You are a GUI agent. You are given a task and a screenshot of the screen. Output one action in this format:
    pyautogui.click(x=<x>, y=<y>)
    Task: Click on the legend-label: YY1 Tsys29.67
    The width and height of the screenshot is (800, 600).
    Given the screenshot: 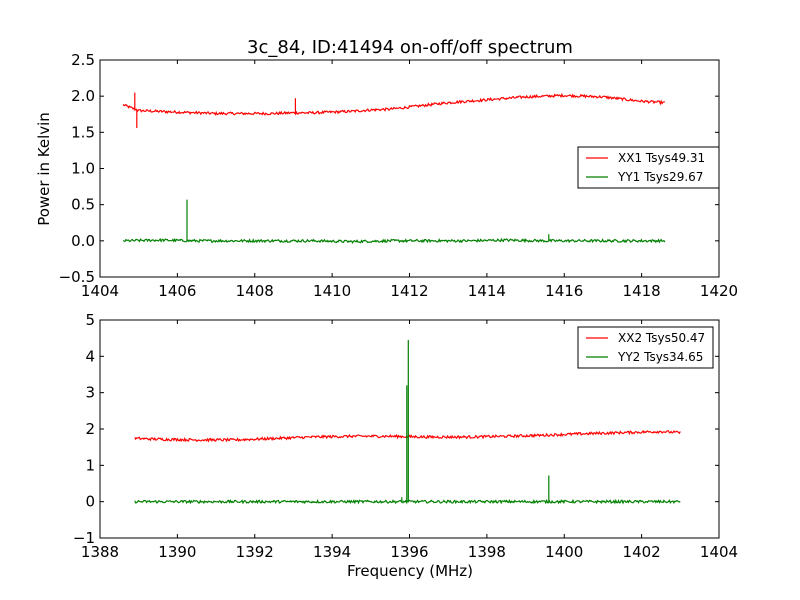 What is the action you would take?
    pyautogui.click(x=660, y=177)
    